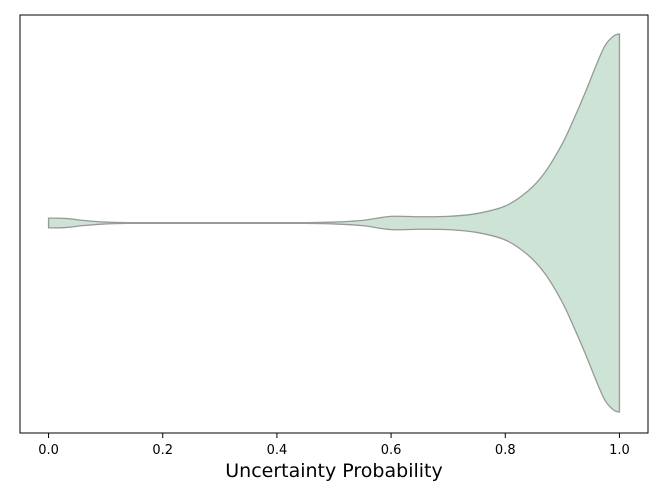 This screenshot has width=664, height=498. What do you see at coordinates (619, 450) in the screenshot?
I see `x-tick-label: 1.0` at bounding box center [619, 450].